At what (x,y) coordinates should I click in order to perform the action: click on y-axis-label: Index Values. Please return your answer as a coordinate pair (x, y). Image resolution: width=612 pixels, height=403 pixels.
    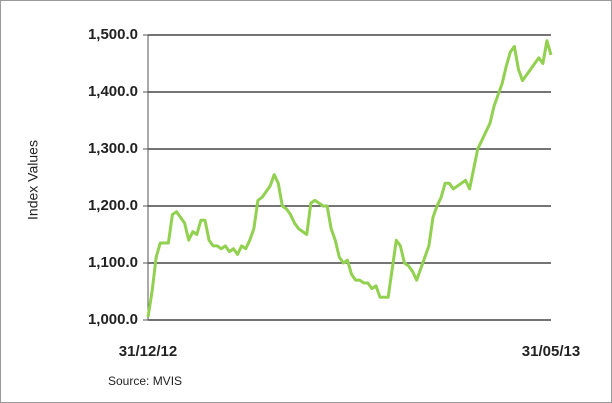
    Looking at the image, I should click on (33, 180).